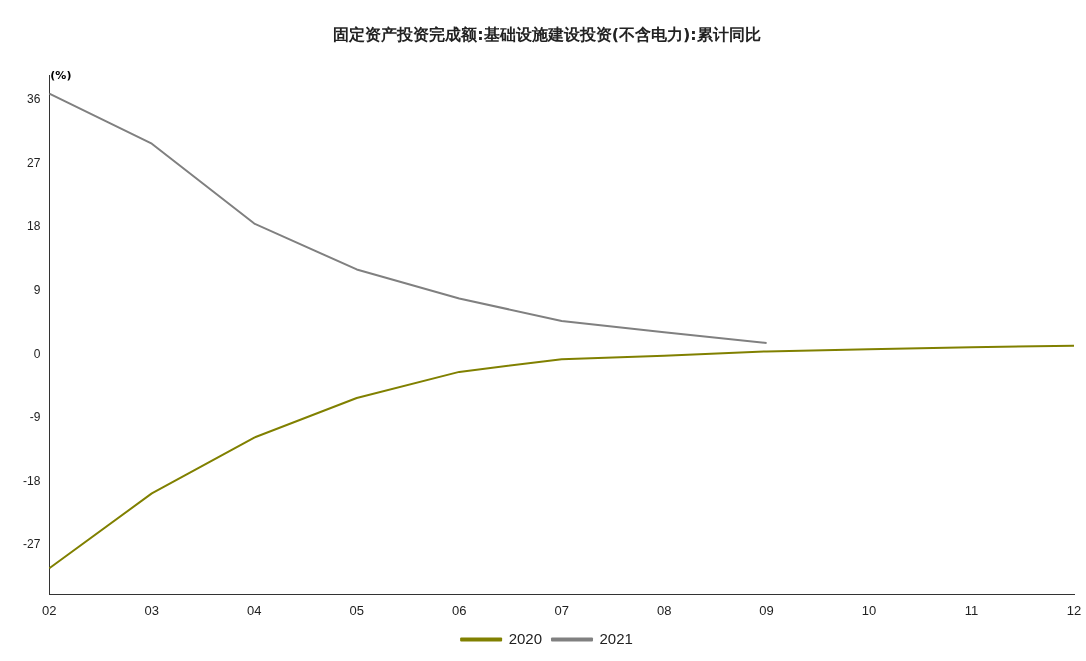 The image size is (1086, 661). What do you see at coordinates (37, 289) in the screenshot?
I see `y-tick-label: 9` at bounding box center [37, 289].